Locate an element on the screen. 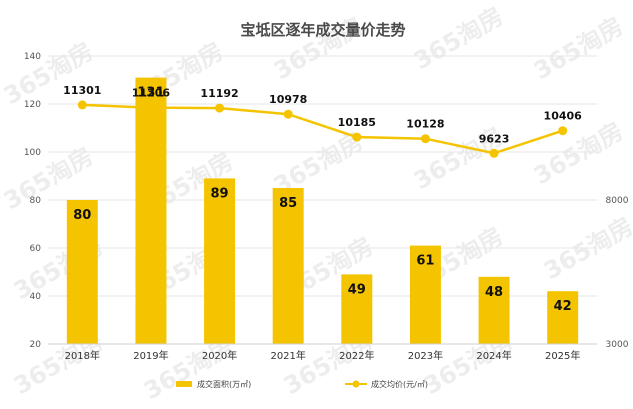  bar-label-3: 85 is located at coordinates (288, 203).